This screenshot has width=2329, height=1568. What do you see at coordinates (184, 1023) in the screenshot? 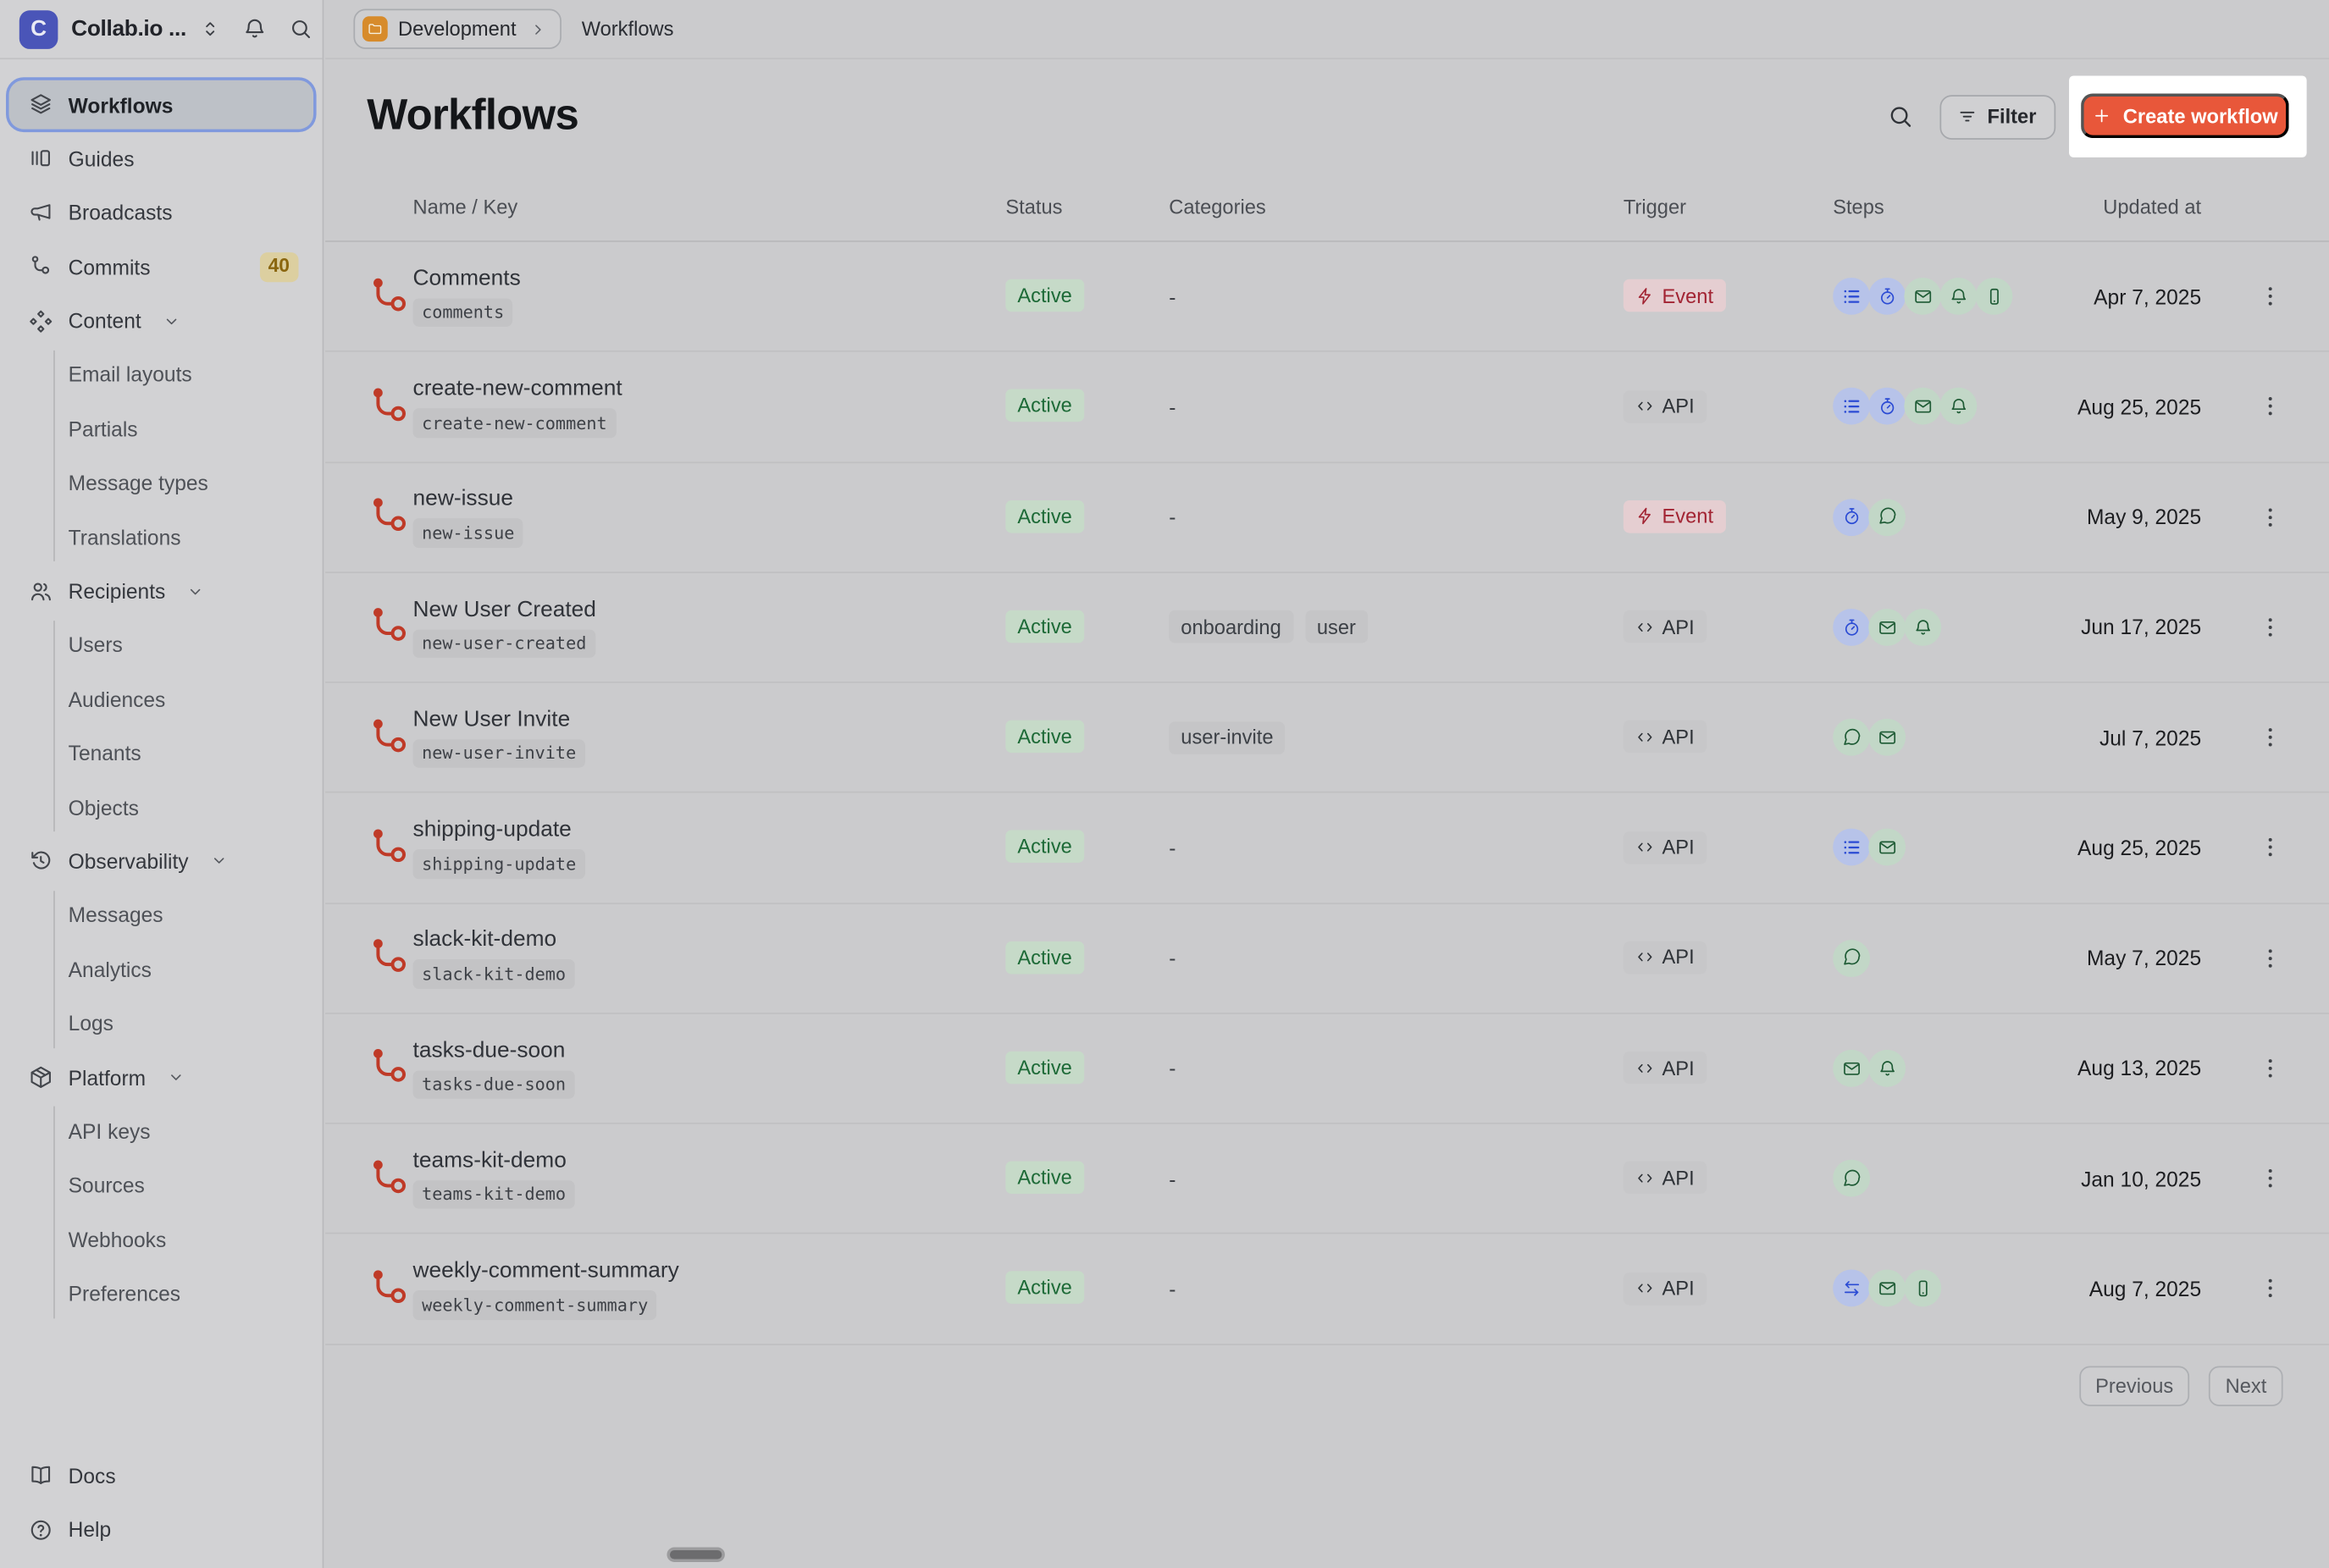
I see `sidebar-item-logs: Logs` at bounding box center [184, 1023].